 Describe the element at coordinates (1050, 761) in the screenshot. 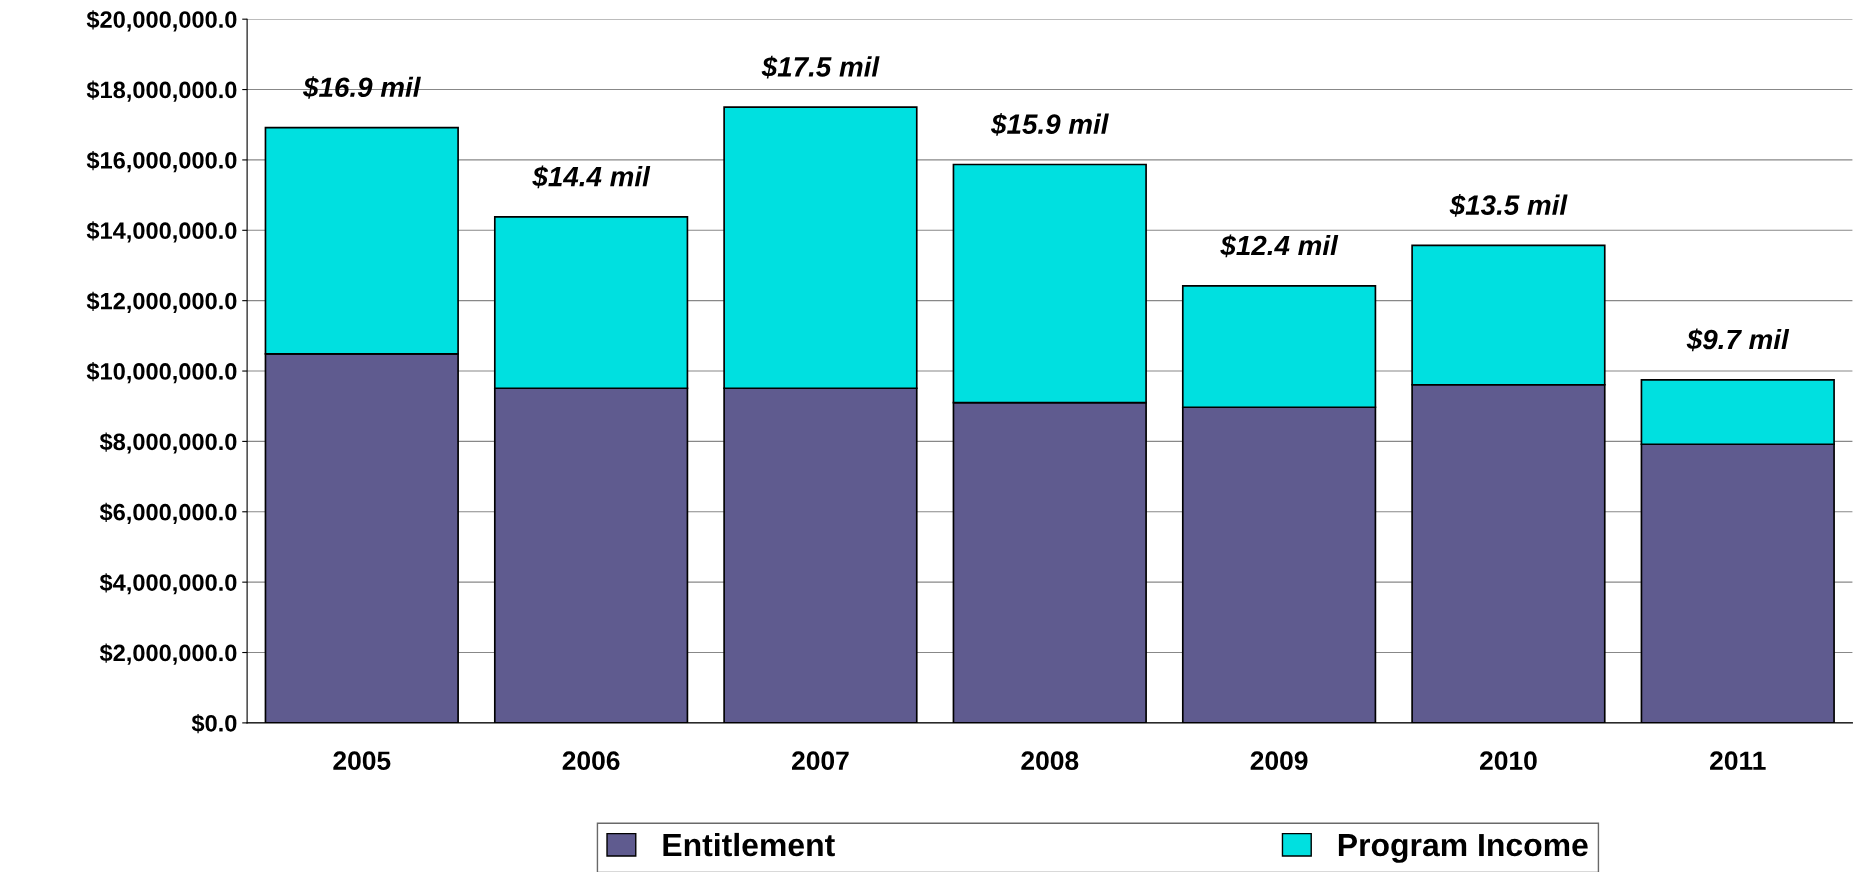

I see `x-tick-label: 2008` at that location.